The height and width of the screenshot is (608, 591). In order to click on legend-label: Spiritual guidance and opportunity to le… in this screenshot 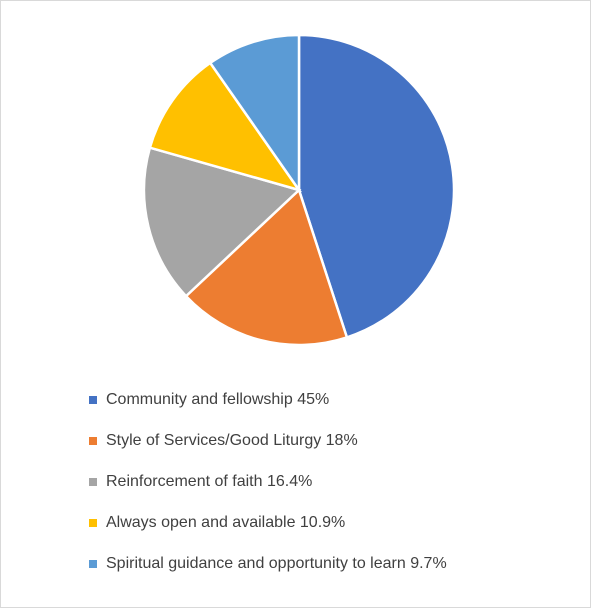, I will do `click(276, 563)`.